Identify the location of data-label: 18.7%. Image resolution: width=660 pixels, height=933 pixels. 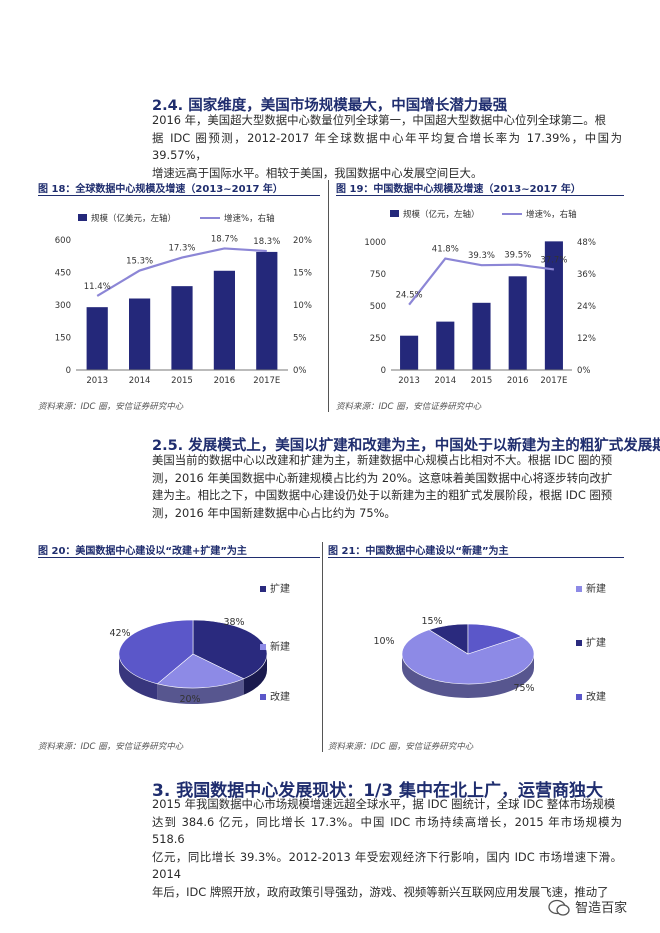
(224, 239).